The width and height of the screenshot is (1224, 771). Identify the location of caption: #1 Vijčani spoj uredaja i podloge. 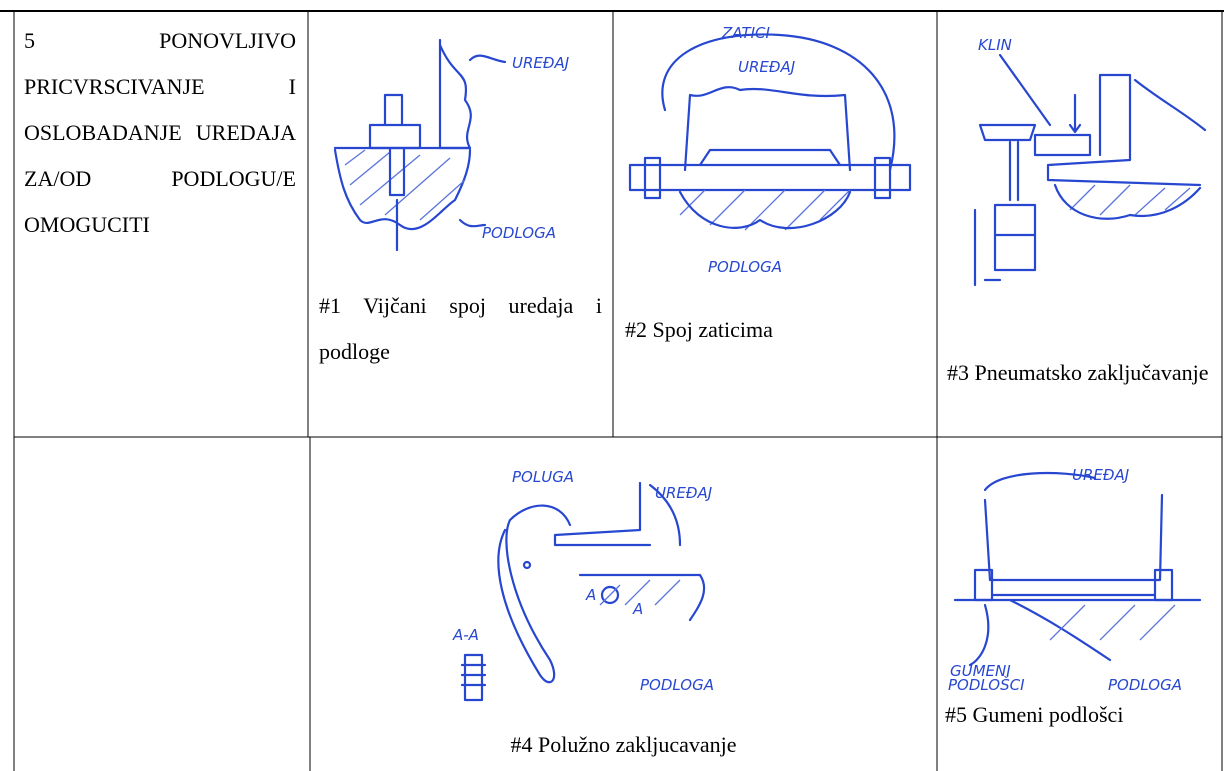
(460, 328).